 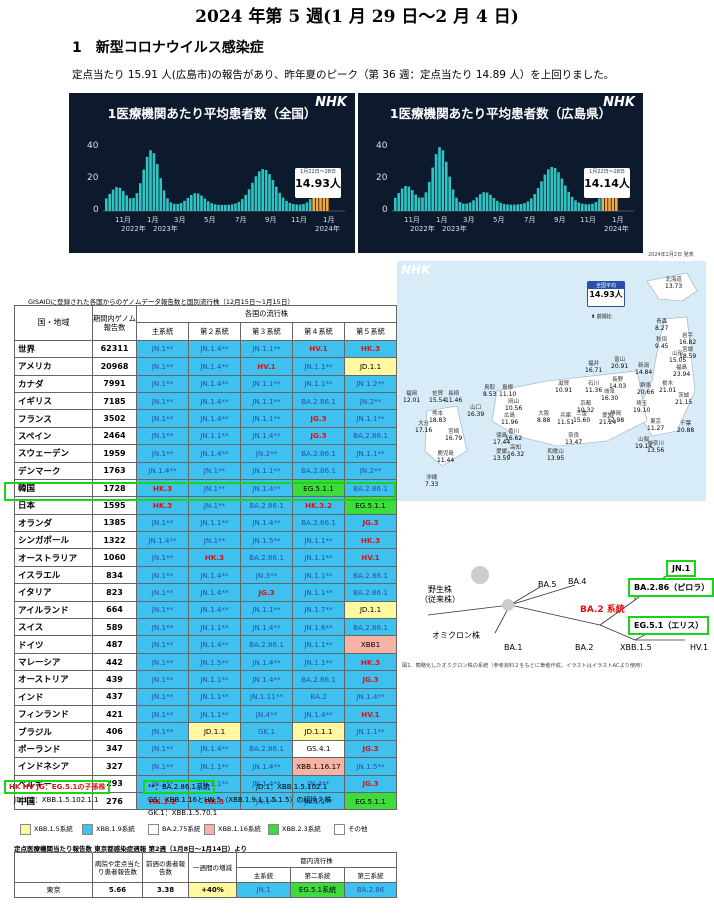 I want to click on legend-item: XBB.2.3系統, so click(x=294, y=829).